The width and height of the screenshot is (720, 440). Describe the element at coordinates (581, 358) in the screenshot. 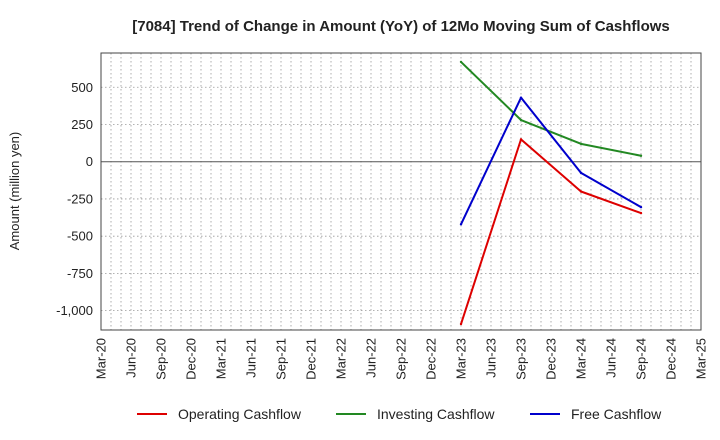

I see `x-tick-label: Mar-24` at that location.